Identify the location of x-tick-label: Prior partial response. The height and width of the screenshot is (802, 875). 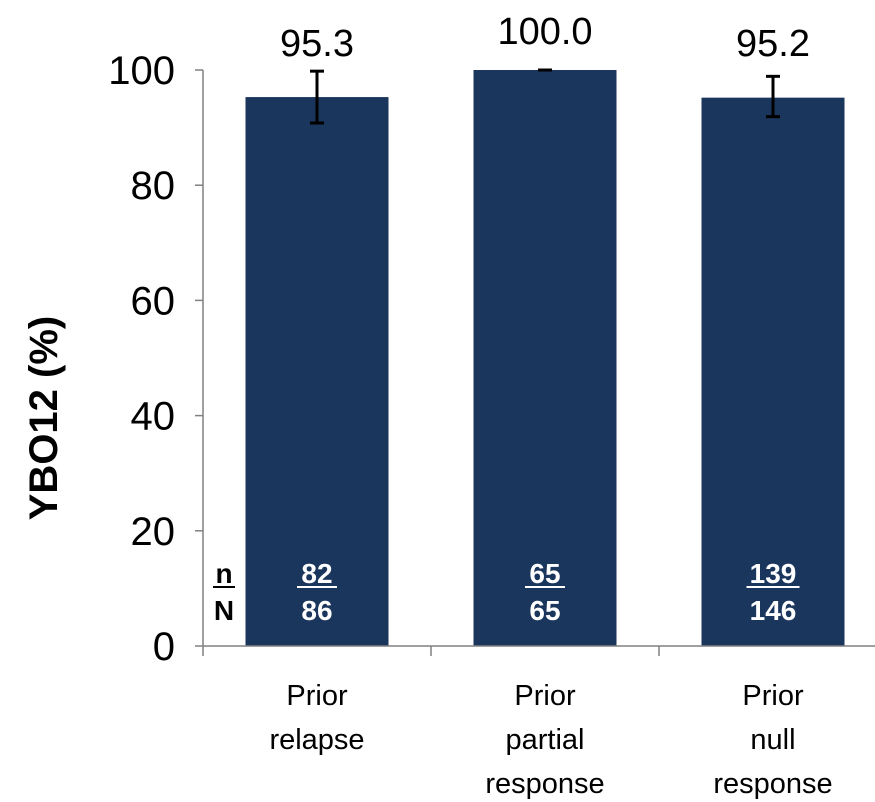
(544, 740).